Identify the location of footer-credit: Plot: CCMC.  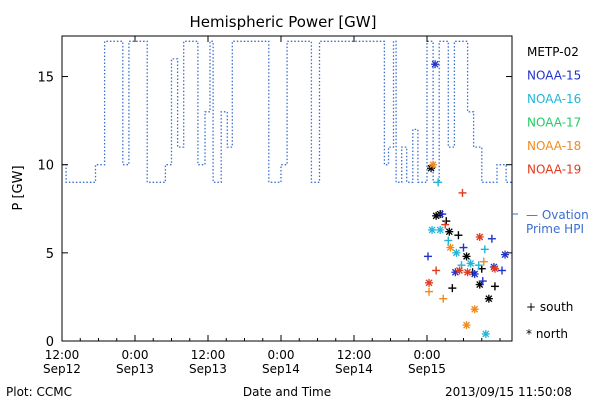
(39, 392).